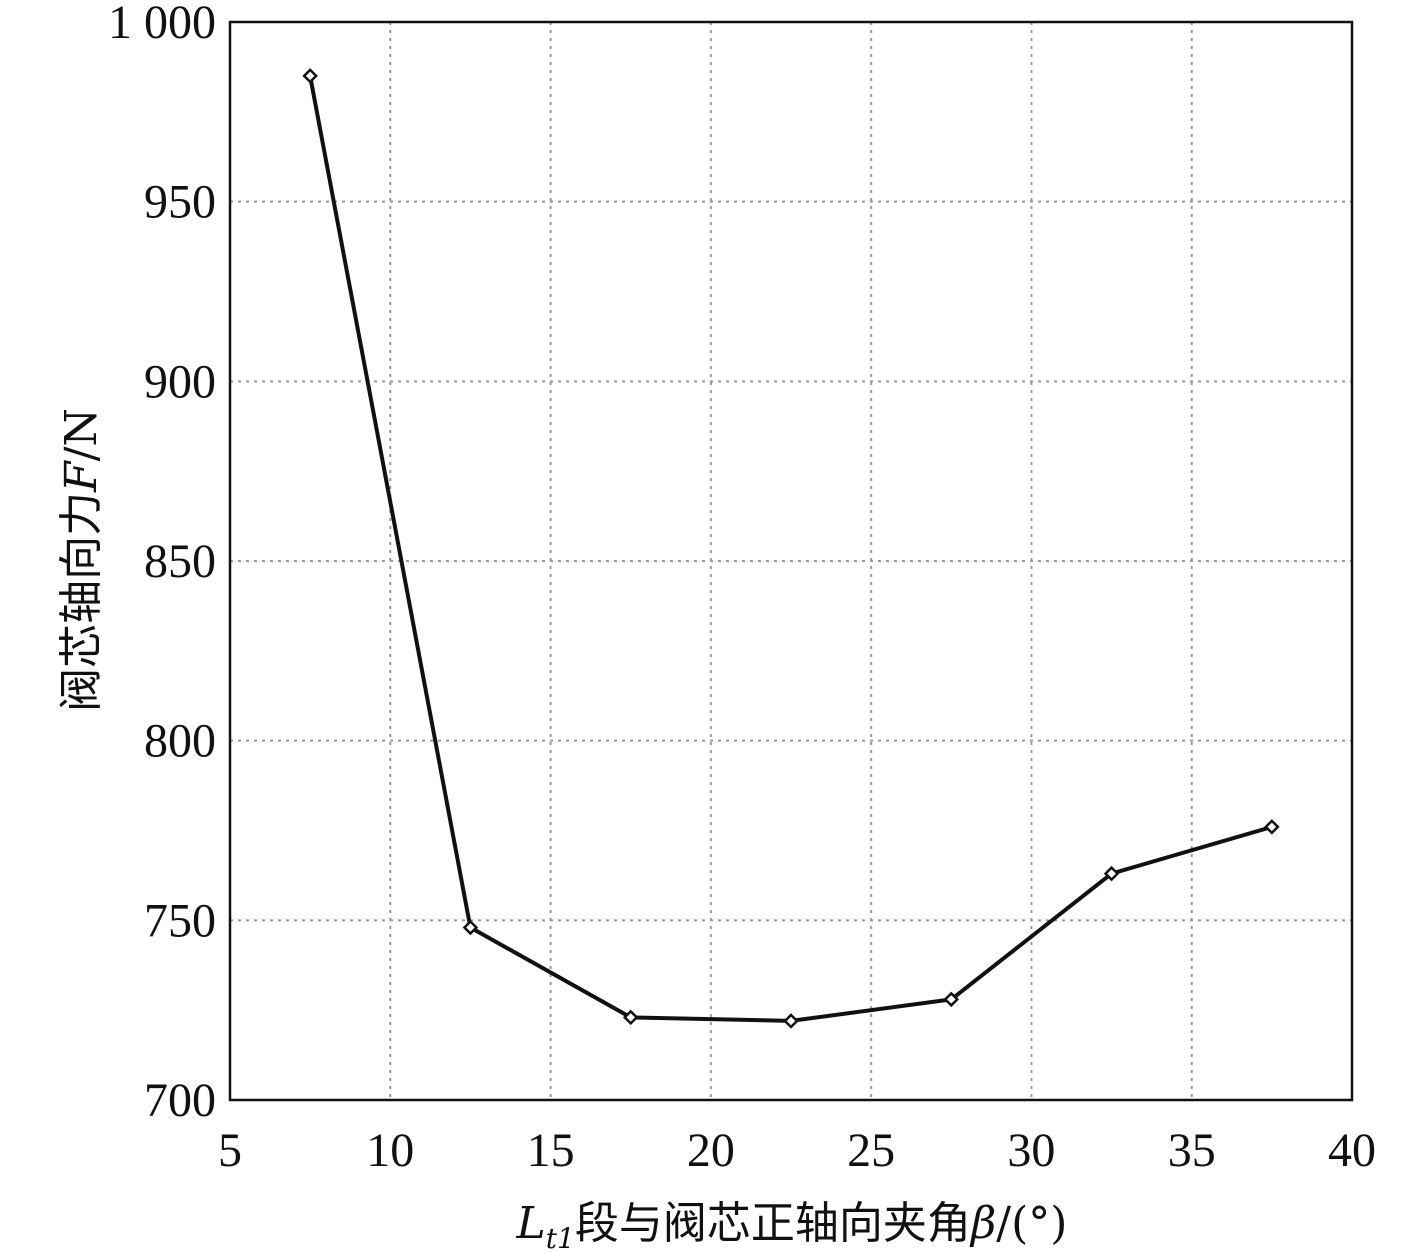  Describe the element at coordinates (162, 24) in the screenshot. I see `y-tick-label: 1 000` at that location.